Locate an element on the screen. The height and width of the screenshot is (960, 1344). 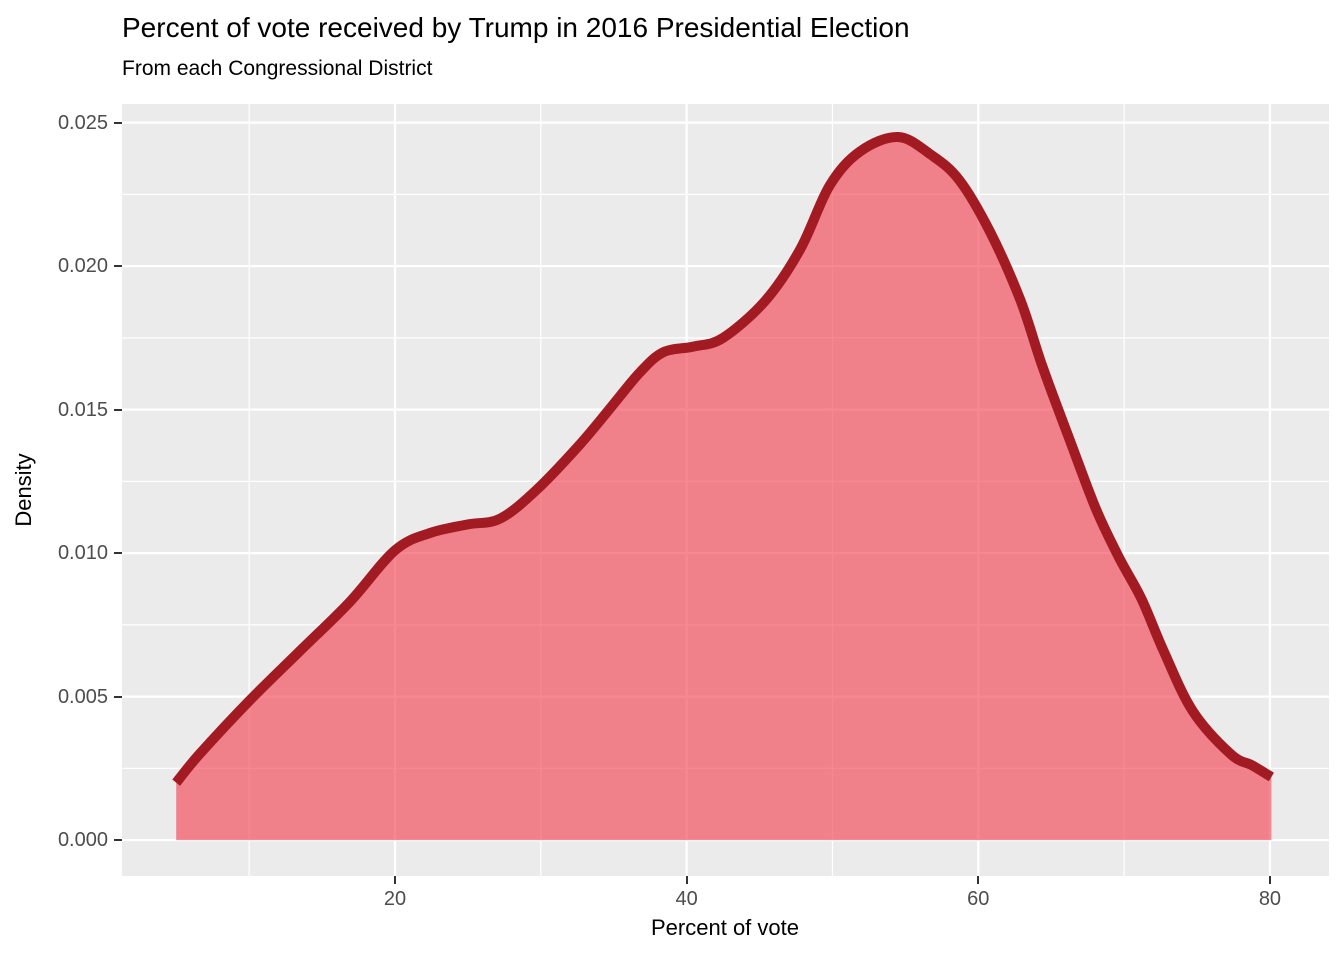
y-tick-label: 0.020 is located at coordinates (82, 266).